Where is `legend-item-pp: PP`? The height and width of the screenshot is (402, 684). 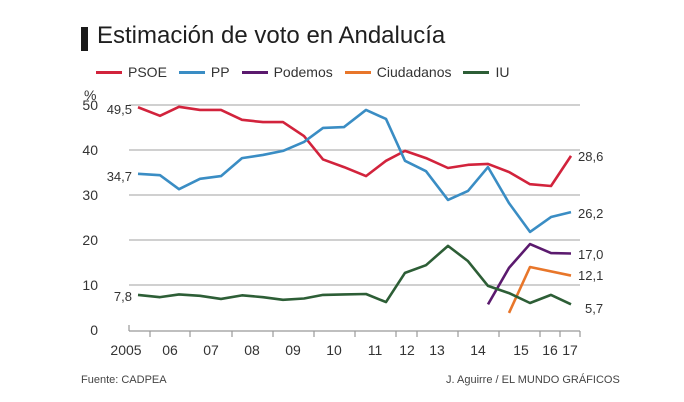 legend-item-pp: PP is located at coordinates (204, 72).